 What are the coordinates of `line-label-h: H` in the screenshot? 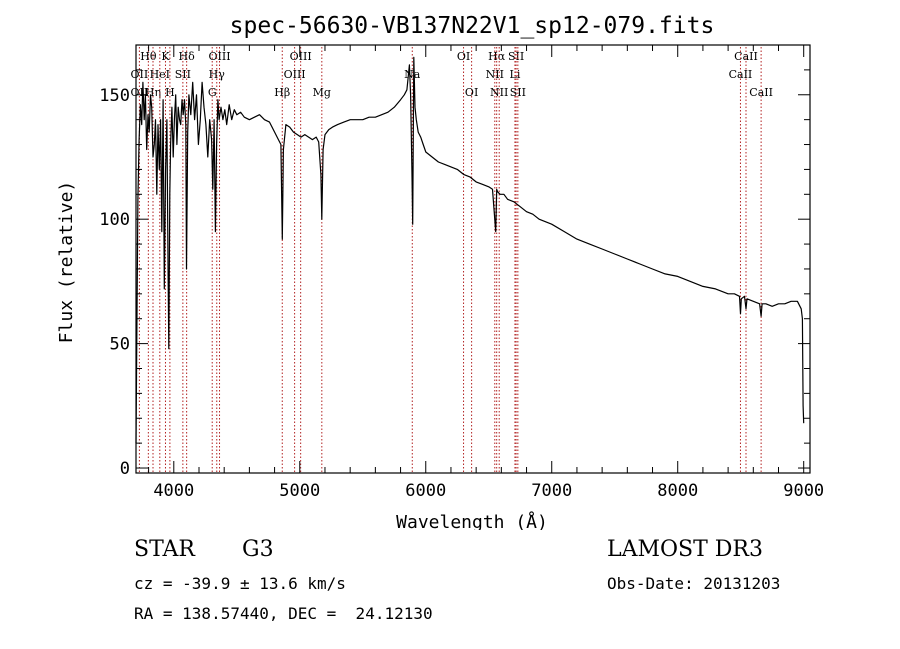 It's located at (170, 92).